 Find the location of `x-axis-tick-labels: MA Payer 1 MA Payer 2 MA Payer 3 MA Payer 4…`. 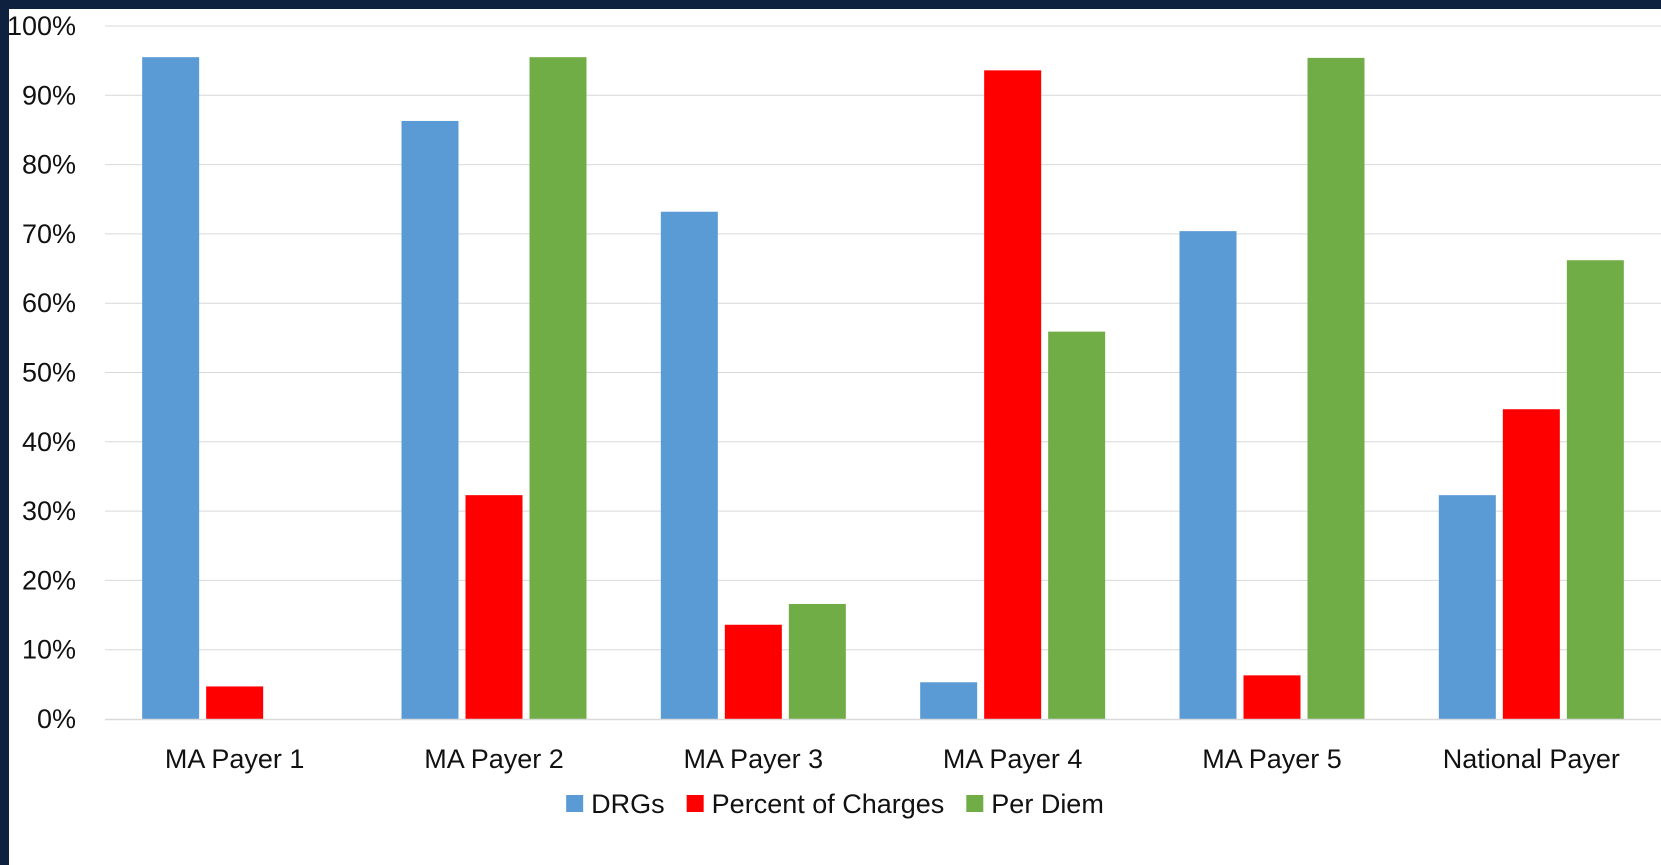

x-axis-tick-labels: MA Payer 1 MA Payer 2 MA Payer 3 MA Payer 4… is located at coordinates (892, 759).